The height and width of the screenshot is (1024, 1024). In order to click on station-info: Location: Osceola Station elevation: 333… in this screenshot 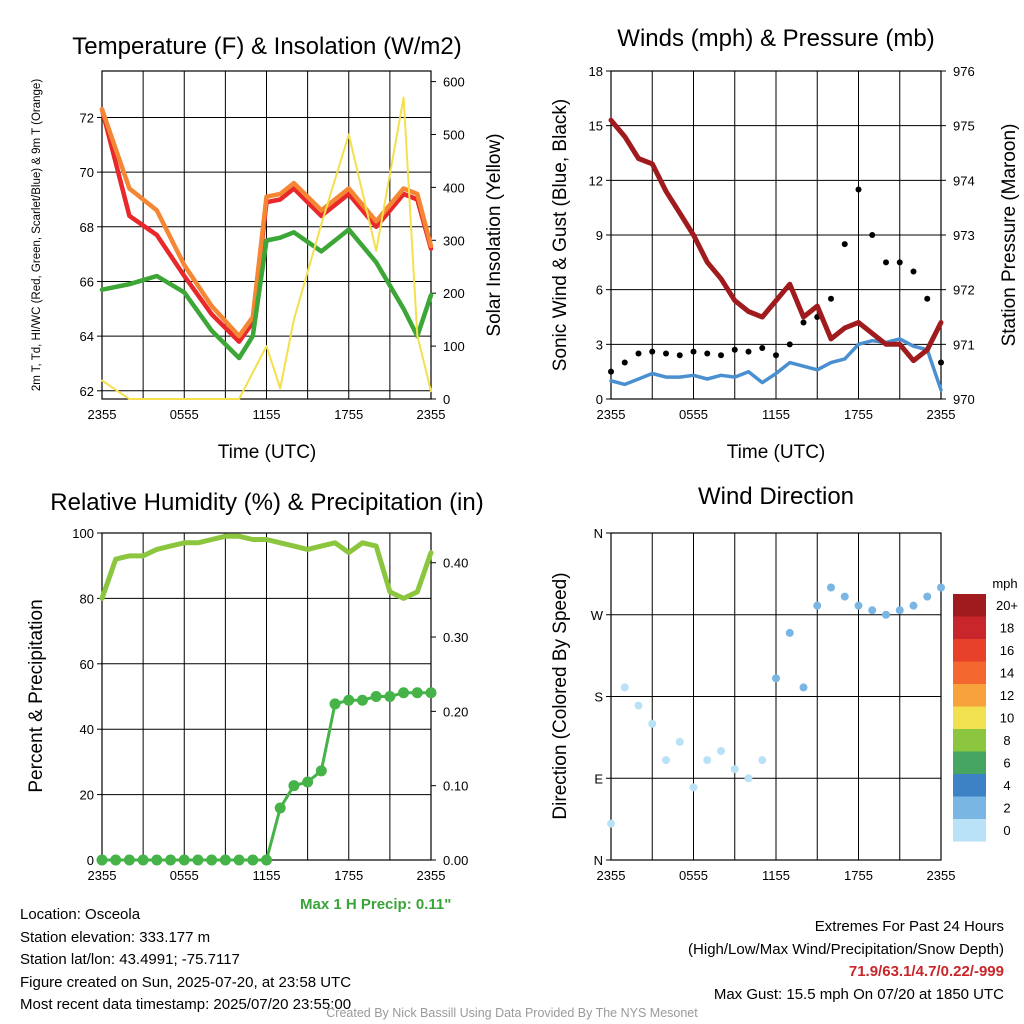, I will do `click(185, 960)`.